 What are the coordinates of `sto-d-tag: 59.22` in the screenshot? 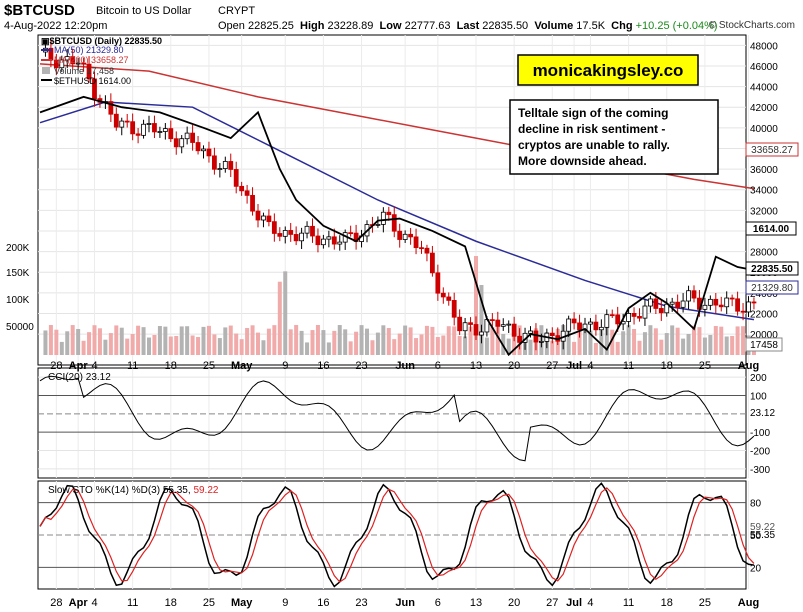 It's located at (762, 527).